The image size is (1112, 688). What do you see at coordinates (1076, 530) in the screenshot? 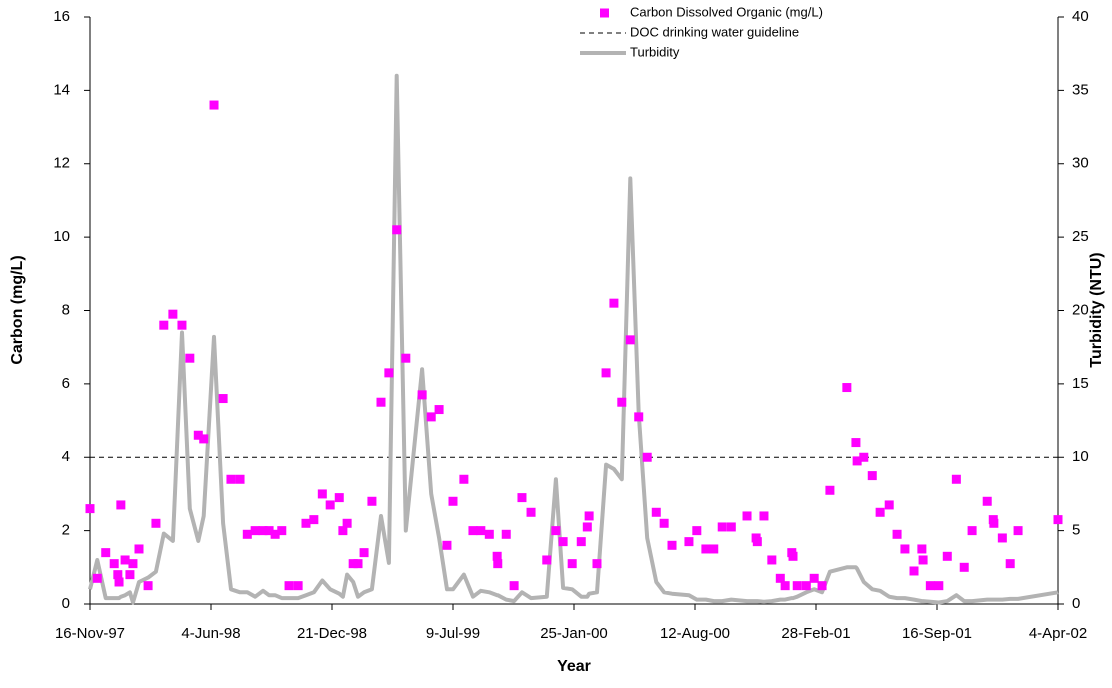
I see `y2-tick-label: 5` at bounding box center [1076, 530].